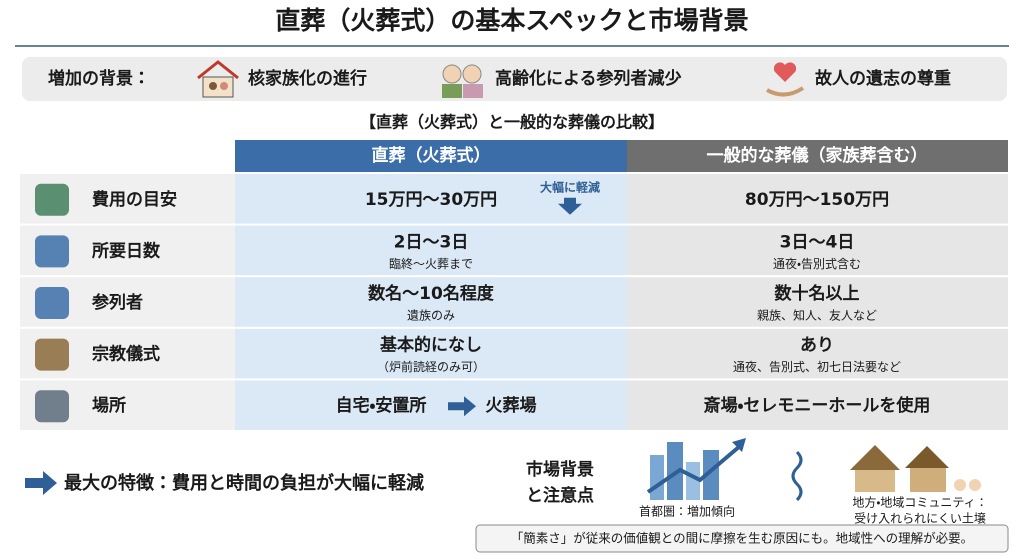 The image size is (1024, 559). I want to click on background-label: 増加の背景：, so click(99, 78).